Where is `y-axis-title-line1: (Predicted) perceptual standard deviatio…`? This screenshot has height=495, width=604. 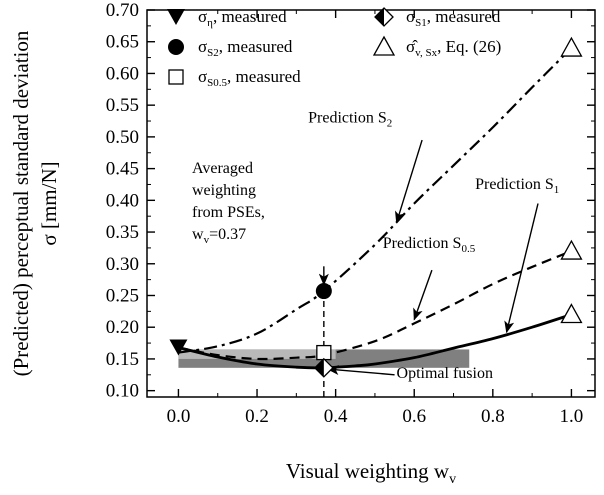
y-axis-title-line1: (Predicted) perceptual standard deviatio… is located at coordinates (21, 203).